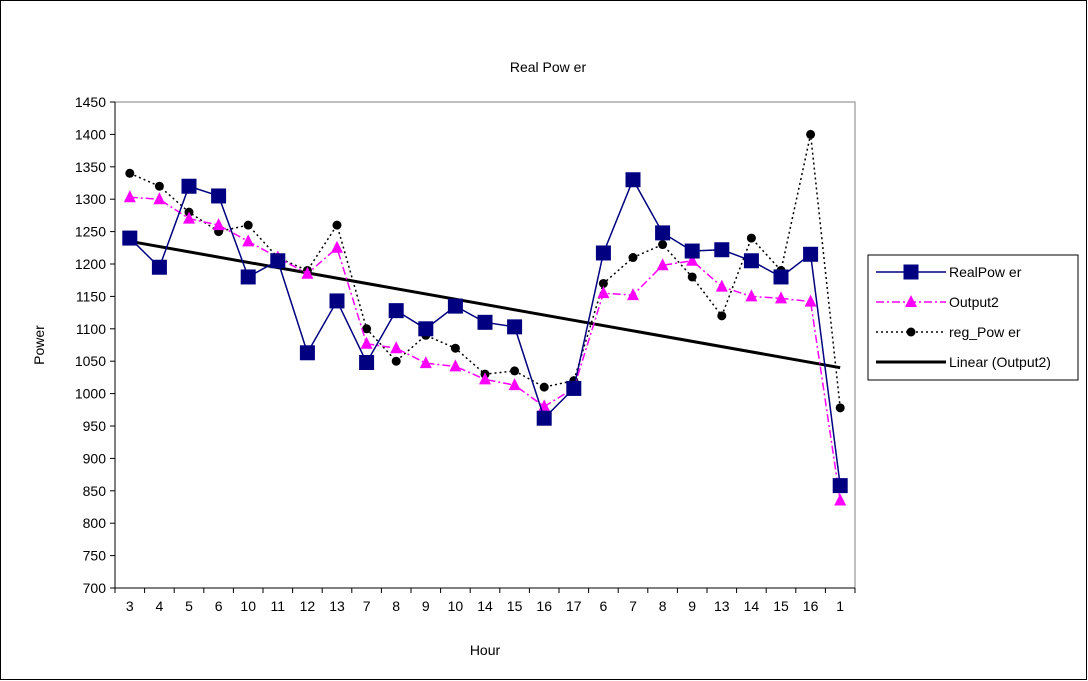 The height and width of the screenshot is (681, 1088). What do you see at coordinates (91, 329) in the screenshot?
I see `y-tick-label: 1100` at bounding box center [91, 329].